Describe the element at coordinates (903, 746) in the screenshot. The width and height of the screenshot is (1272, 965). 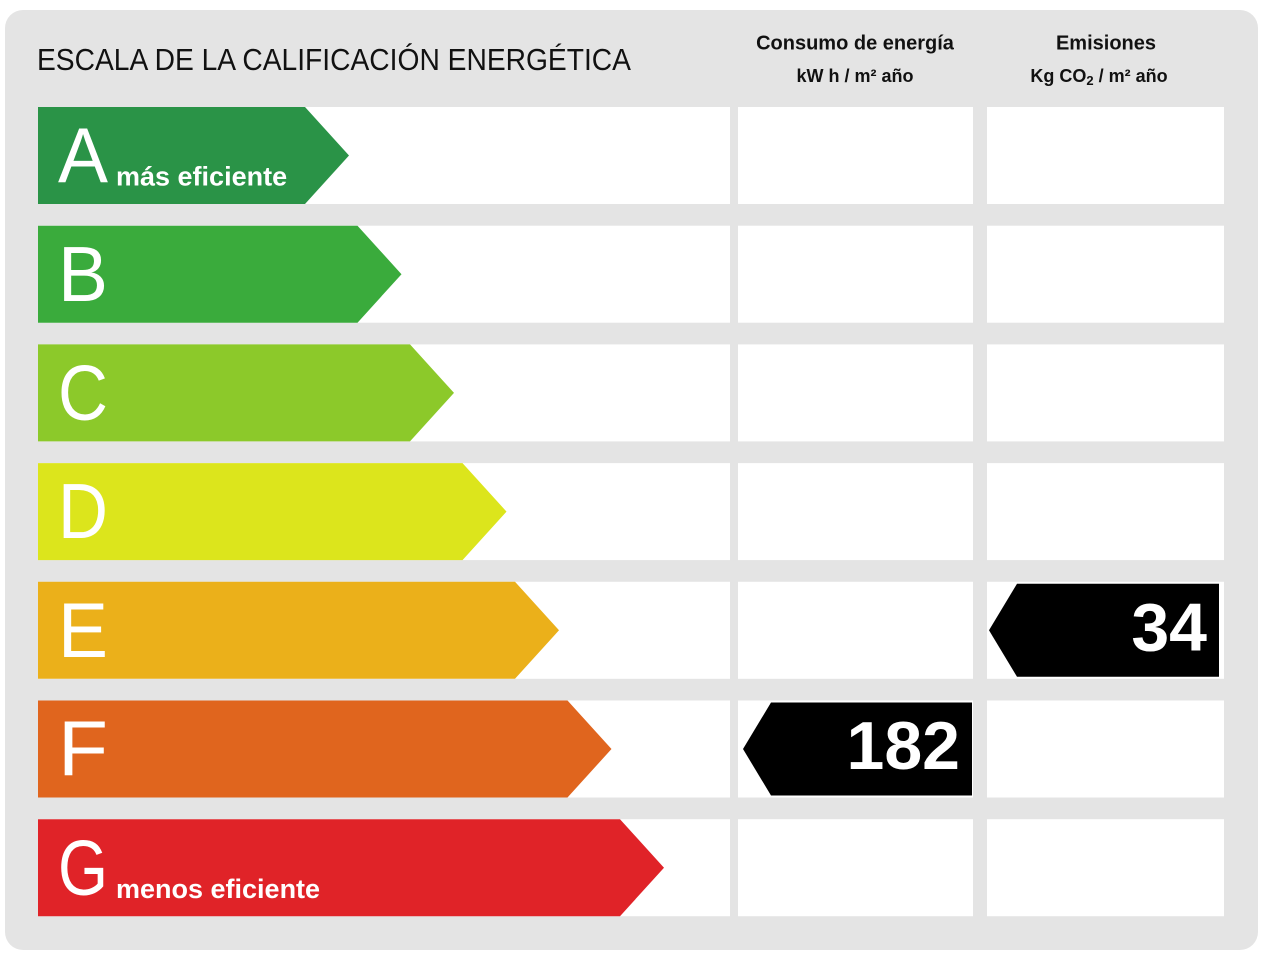
I see `rating-value: 182` at that location.